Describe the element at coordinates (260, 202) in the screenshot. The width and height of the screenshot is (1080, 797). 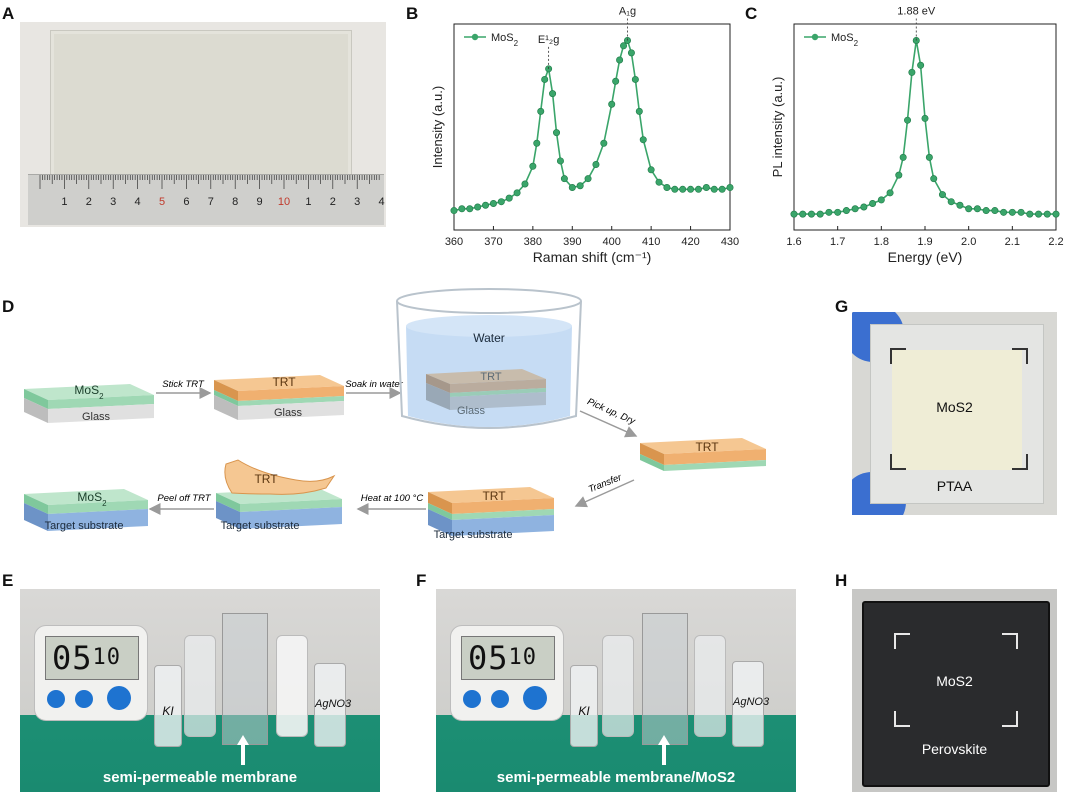
I see `ruler-digit: 9` at that location.